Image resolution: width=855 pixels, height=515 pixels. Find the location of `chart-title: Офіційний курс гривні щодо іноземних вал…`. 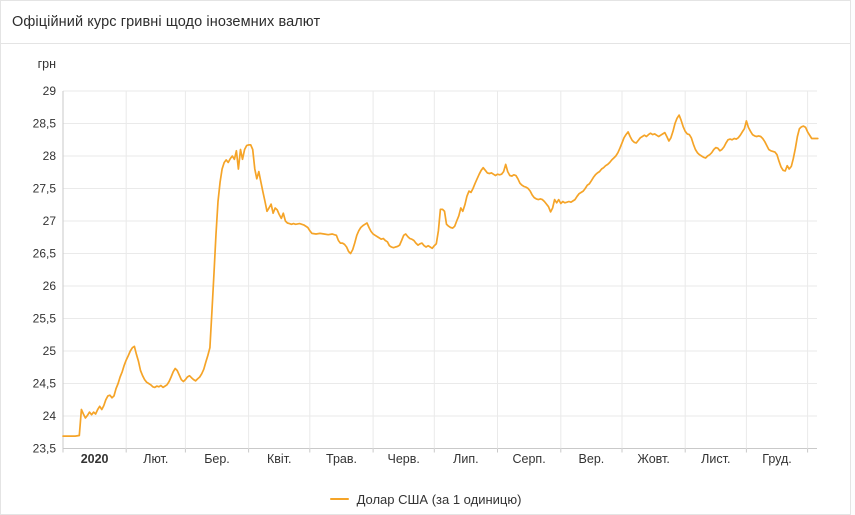

chart-title: Офіційний курс гривні щодо іноземних вал… is located at coordinates (166, 22).